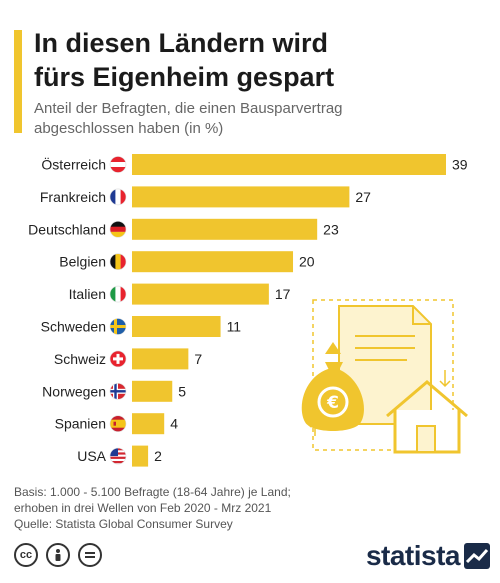  What do you see at coordinates (460, 165) in the screenshot?
I see `value-label: 39` at bounding box center [460, 165].